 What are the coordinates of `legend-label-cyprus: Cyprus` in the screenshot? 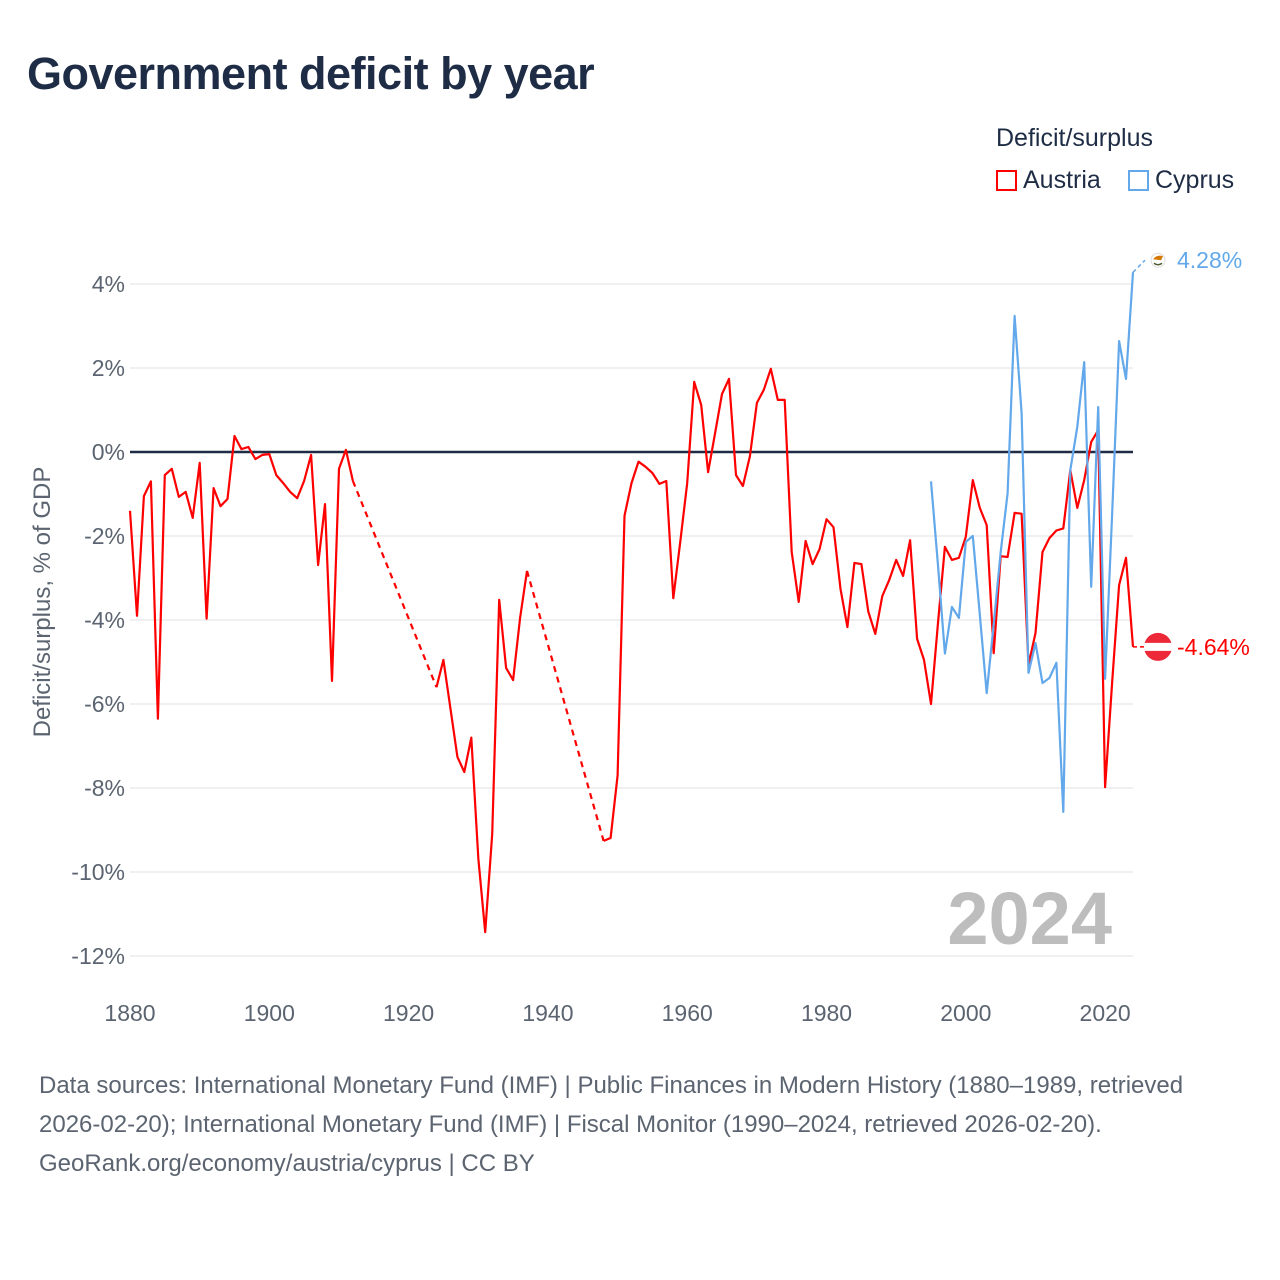 It's located at (1195, 180).